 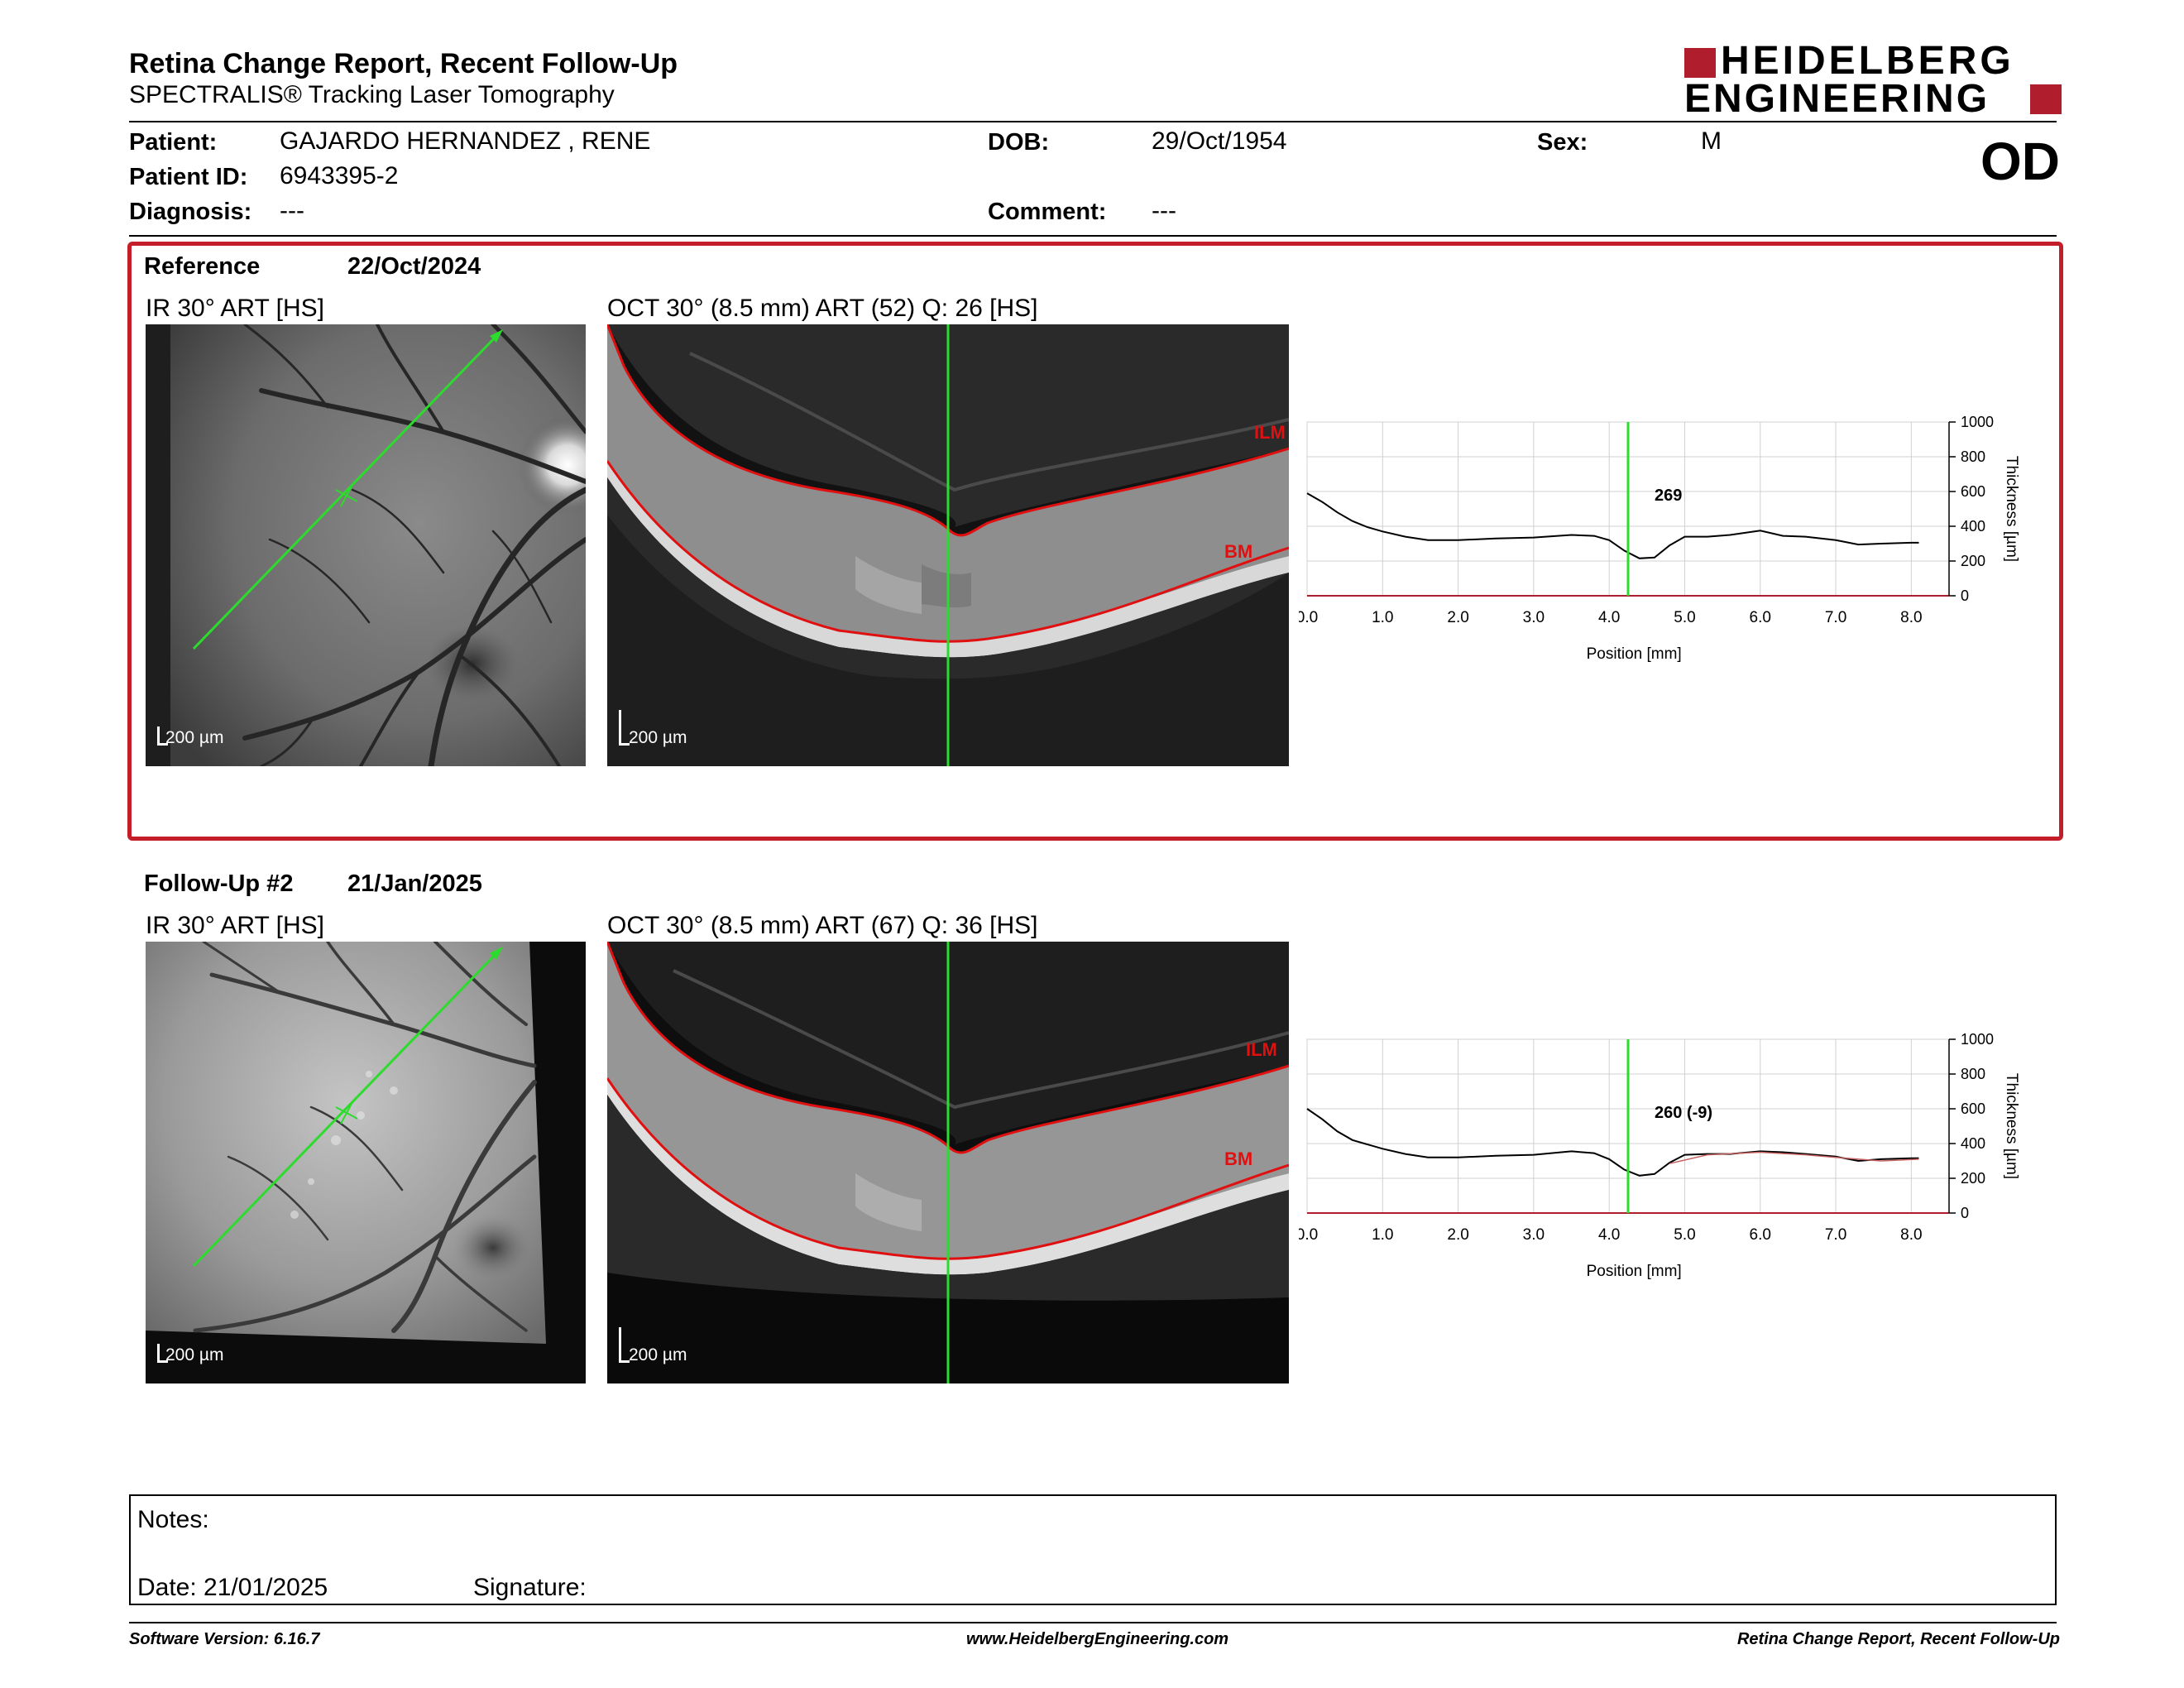 What do you see at coordinates (162, 736) in the screenshot?
I see `reference-ir-scale-bar` at bounding box center [162, 736].